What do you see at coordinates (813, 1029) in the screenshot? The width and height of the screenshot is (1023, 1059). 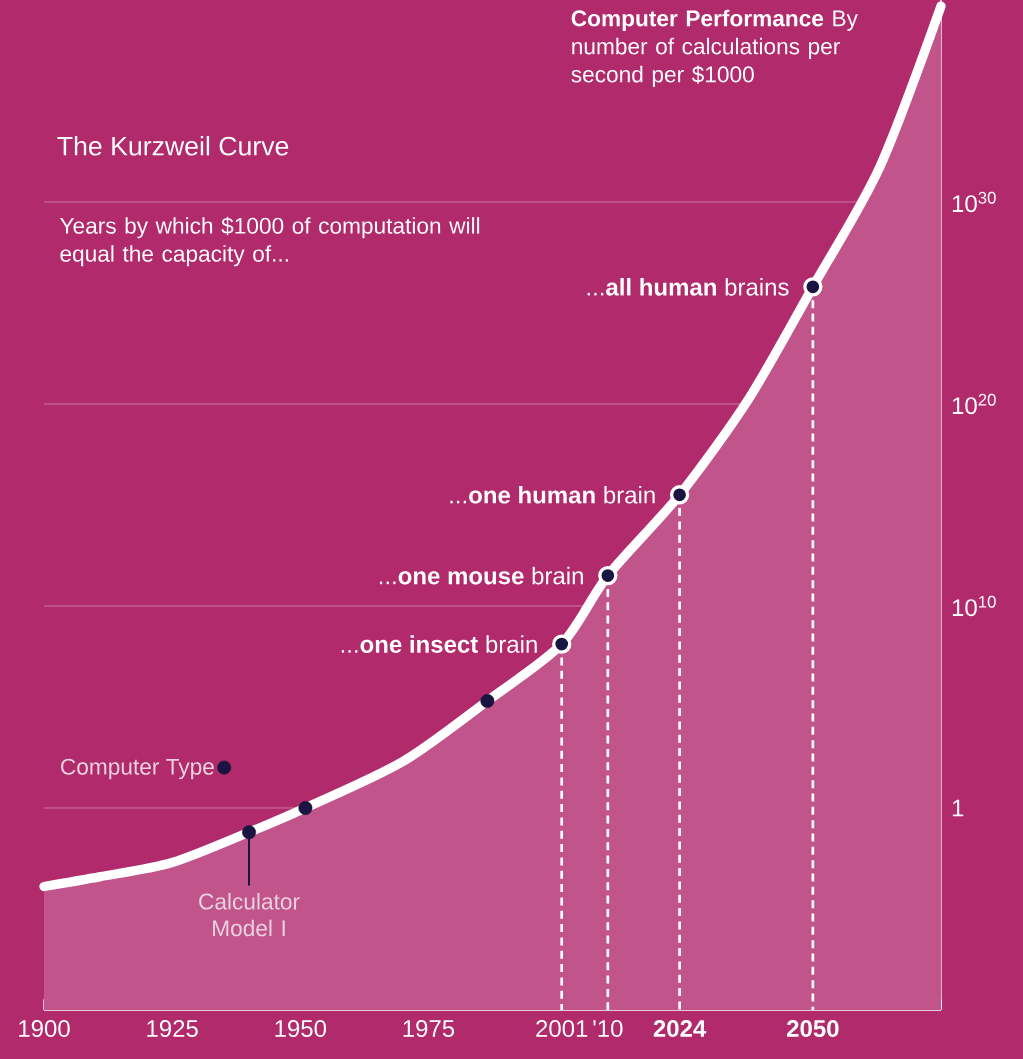 I see `x-tick-label: 2050` at bounding box center [813, 1029].